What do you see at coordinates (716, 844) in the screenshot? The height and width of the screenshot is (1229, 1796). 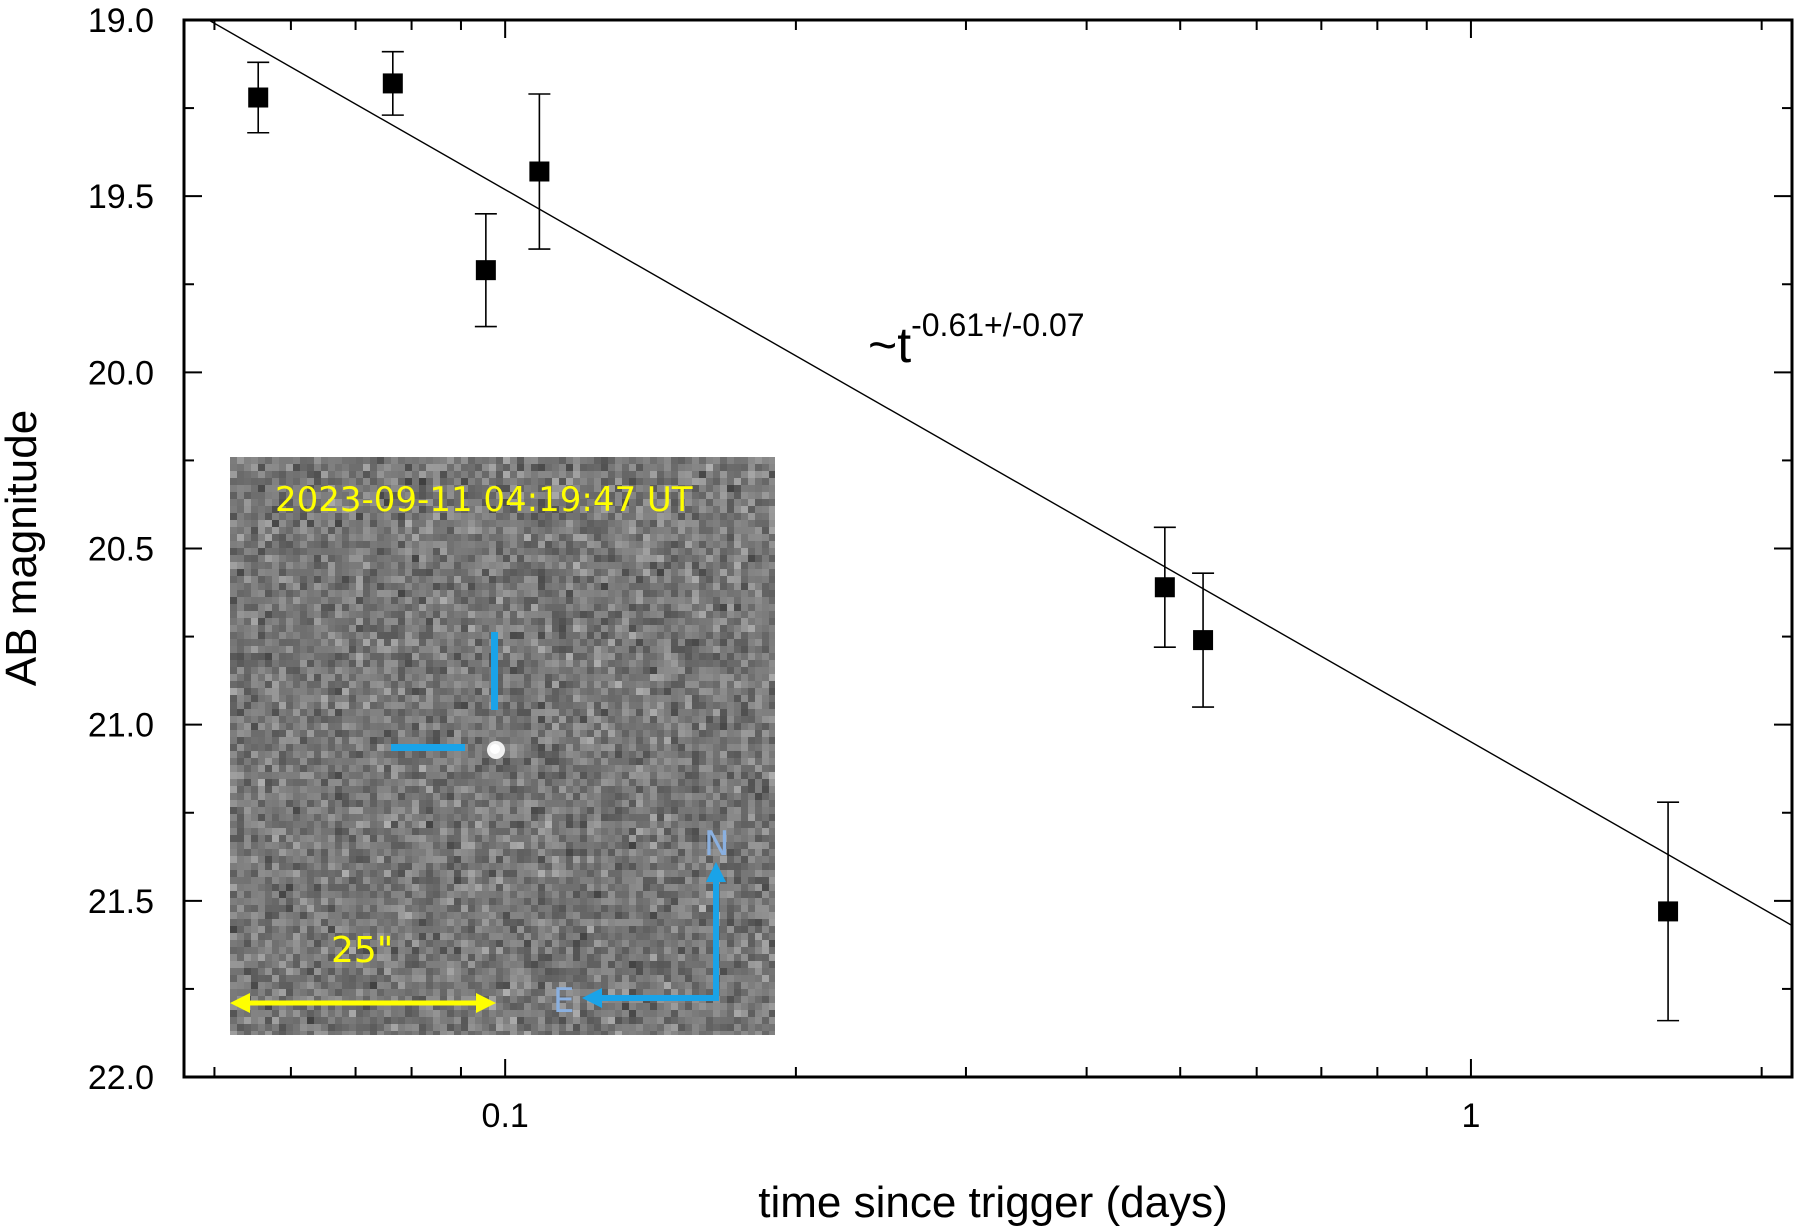 I see `compass-north-label: N` at bounding box center [716, 844].